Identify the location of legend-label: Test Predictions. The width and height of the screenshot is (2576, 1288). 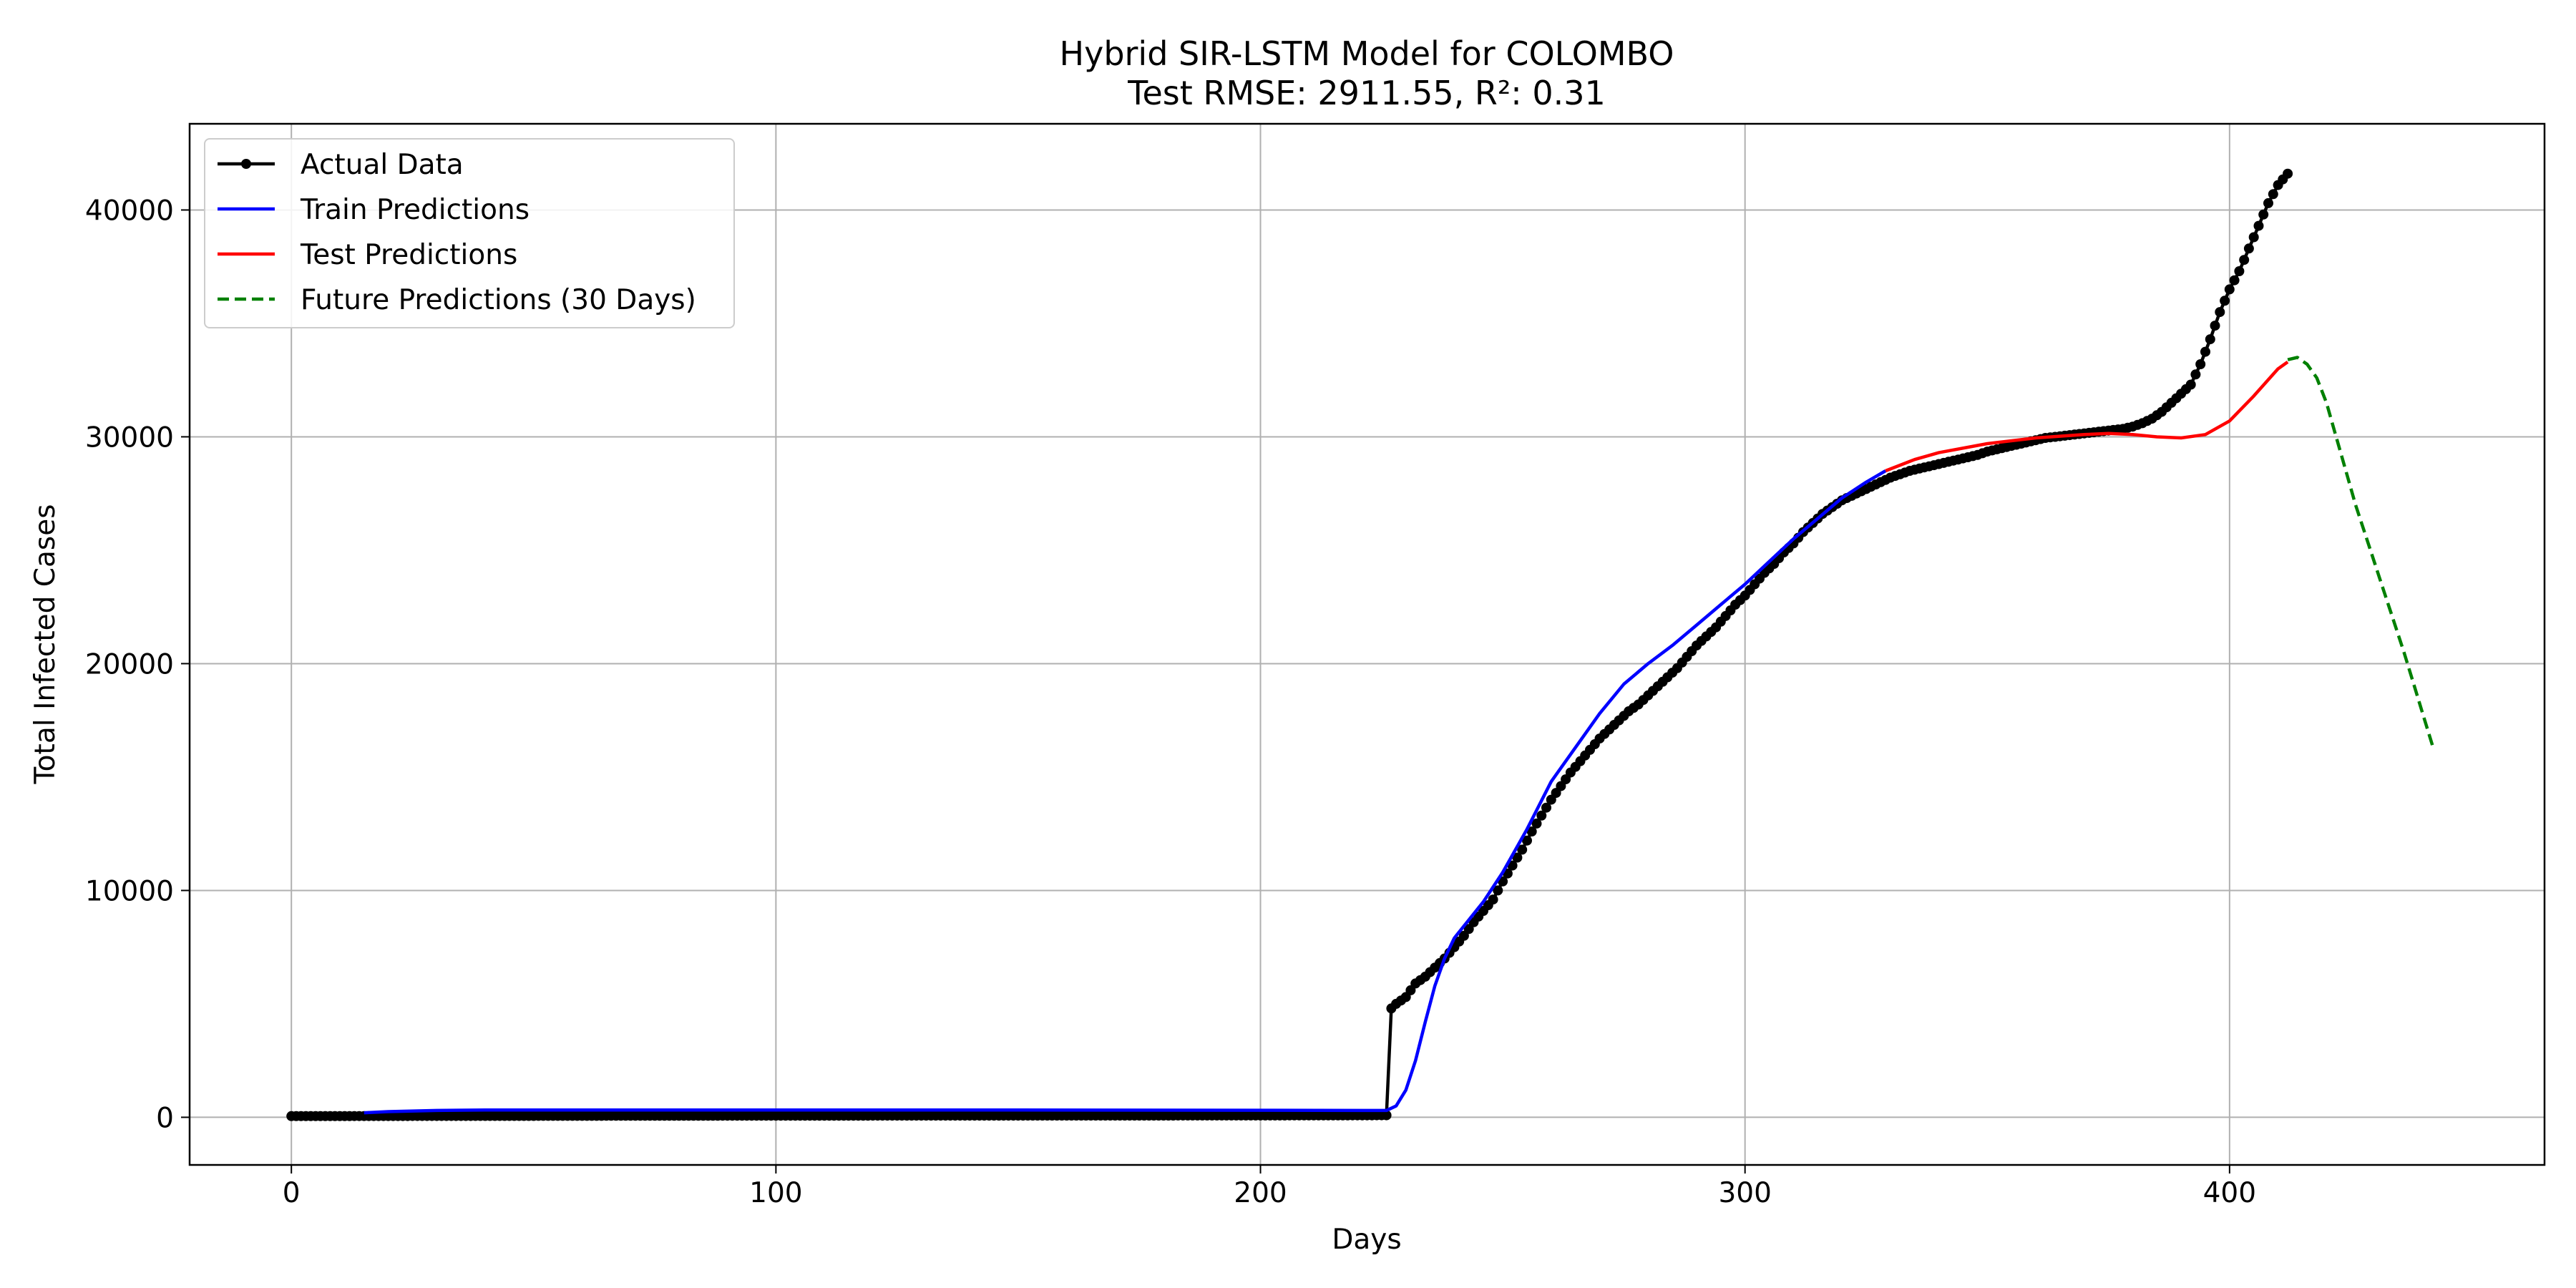
(408, 255).